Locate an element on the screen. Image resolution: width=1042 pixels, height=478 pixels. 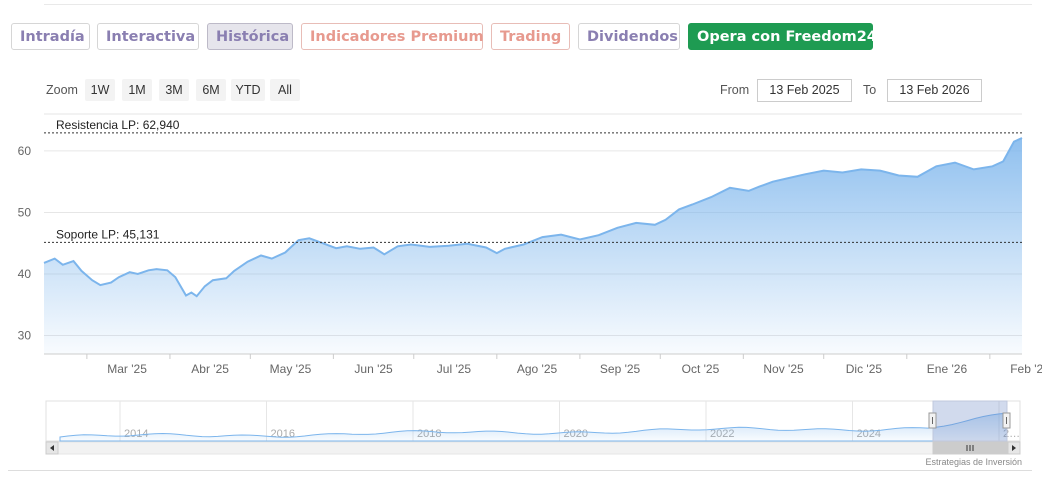
x-tick-label: Ago '25 is located at coordinates (537, 369).